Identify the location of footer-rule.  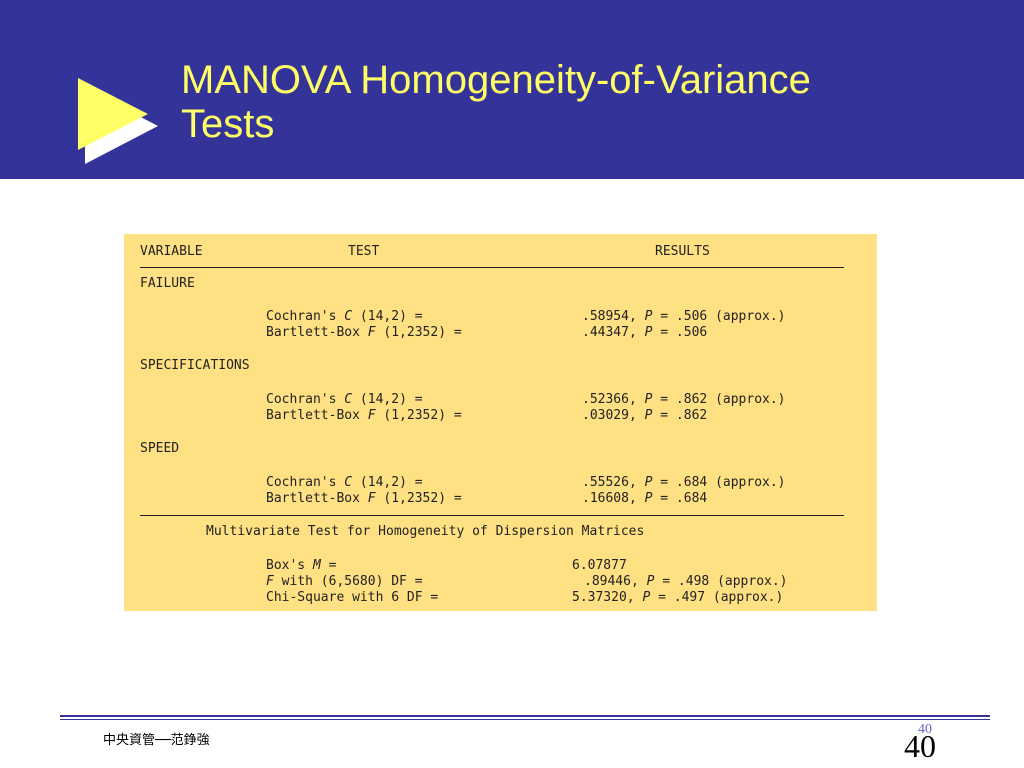
(525, 716).